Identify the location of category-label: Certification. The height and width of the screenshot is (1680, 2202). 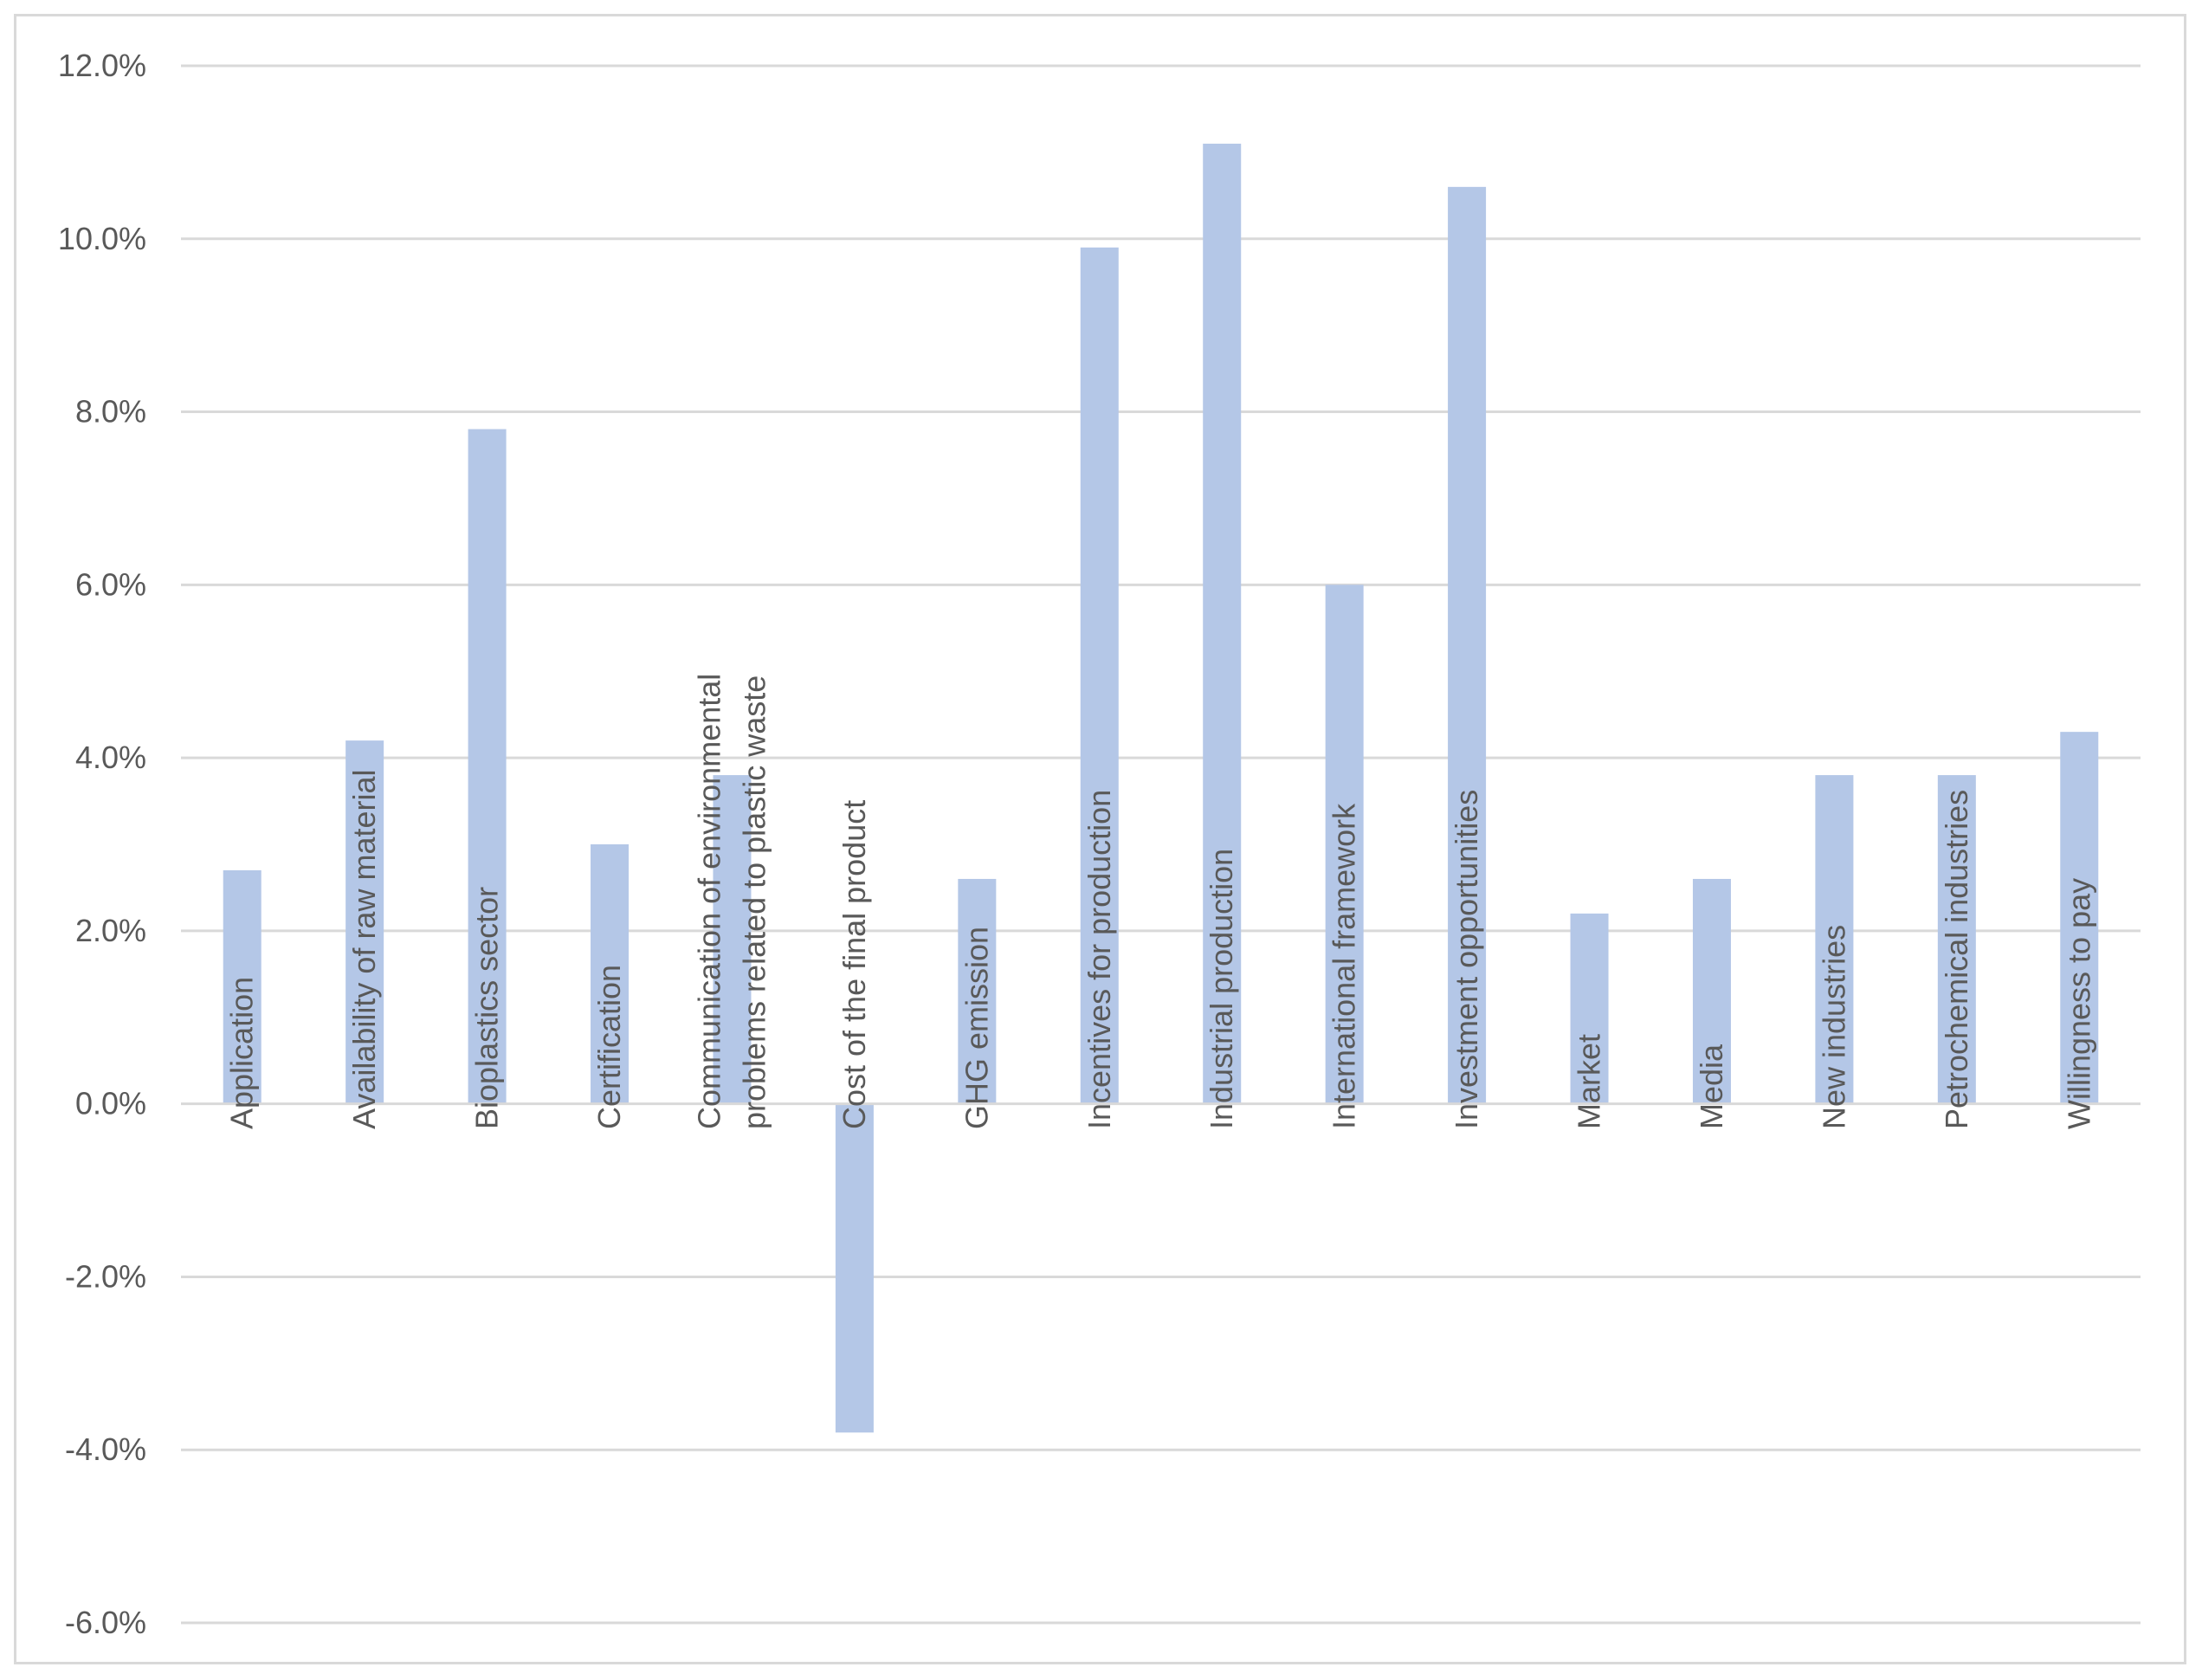
(609, 1047).